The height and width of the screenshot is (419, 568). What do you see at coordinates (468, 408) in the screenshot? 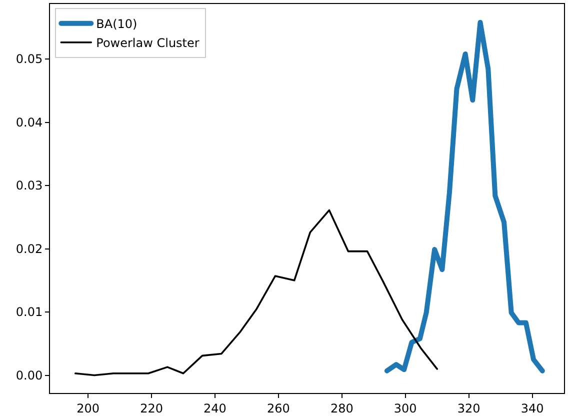
I see `x-tick-label: 320` at bounding box center [468, 408].